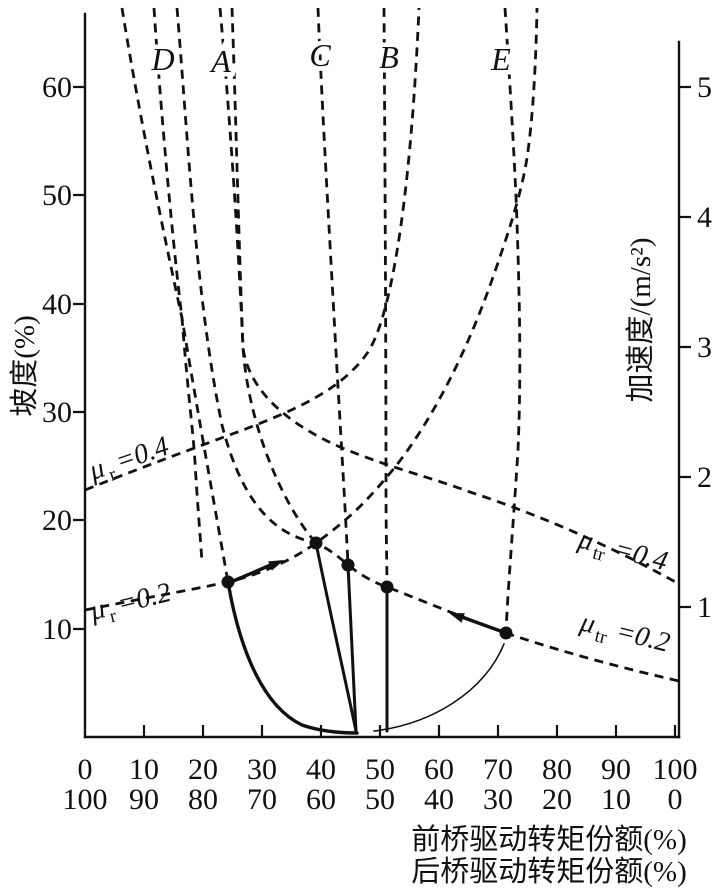  Describe the element at coordinates (482, 624) in the screenshot. I see `arrow-from-point5-line` at that location.